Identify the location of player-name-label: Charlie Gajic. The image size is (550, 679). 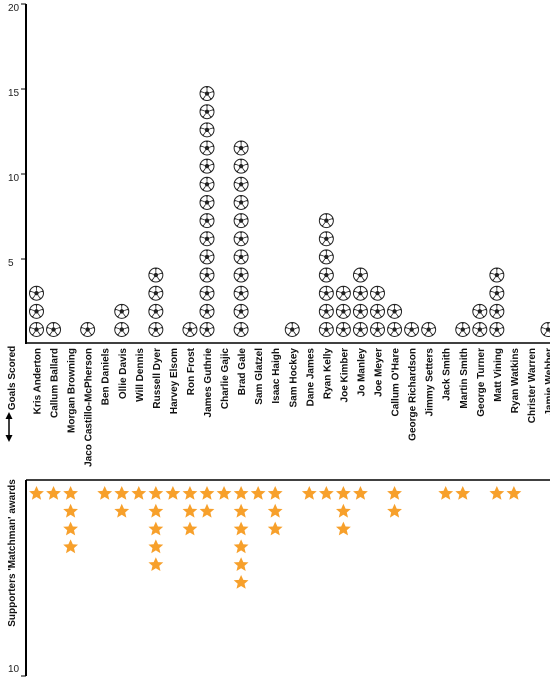
(225, 379).